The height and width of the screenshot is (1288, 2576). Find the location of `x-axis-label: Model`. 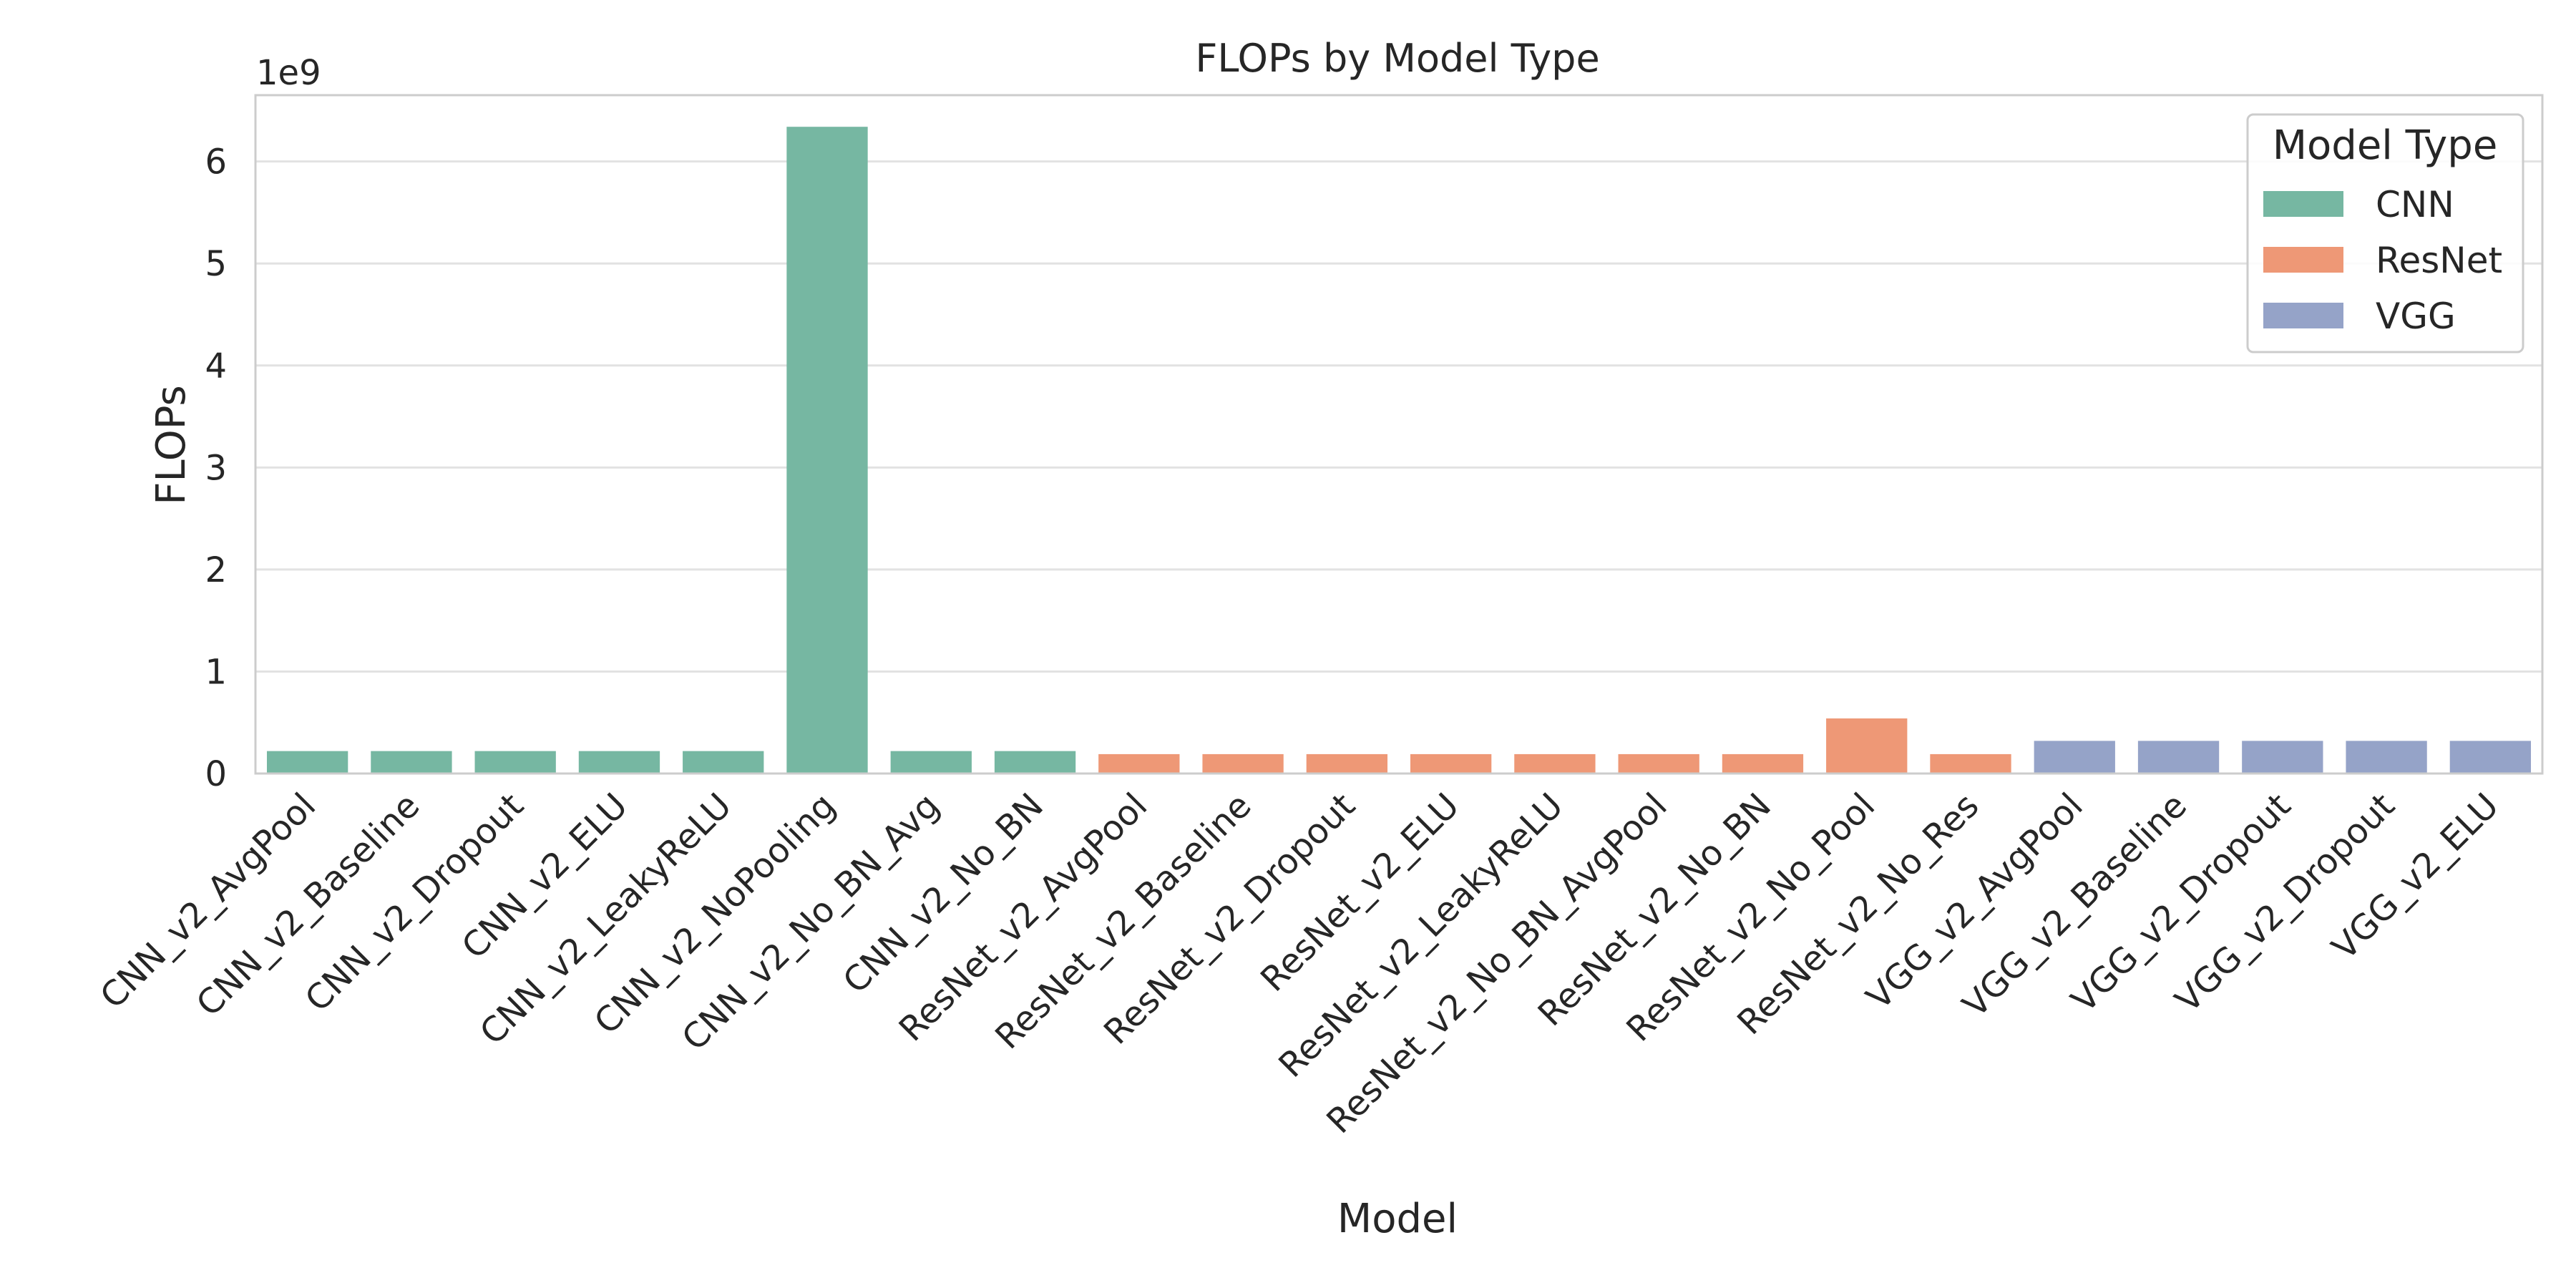

x-axis-label: Model is located at coordinates (1397, 1219).